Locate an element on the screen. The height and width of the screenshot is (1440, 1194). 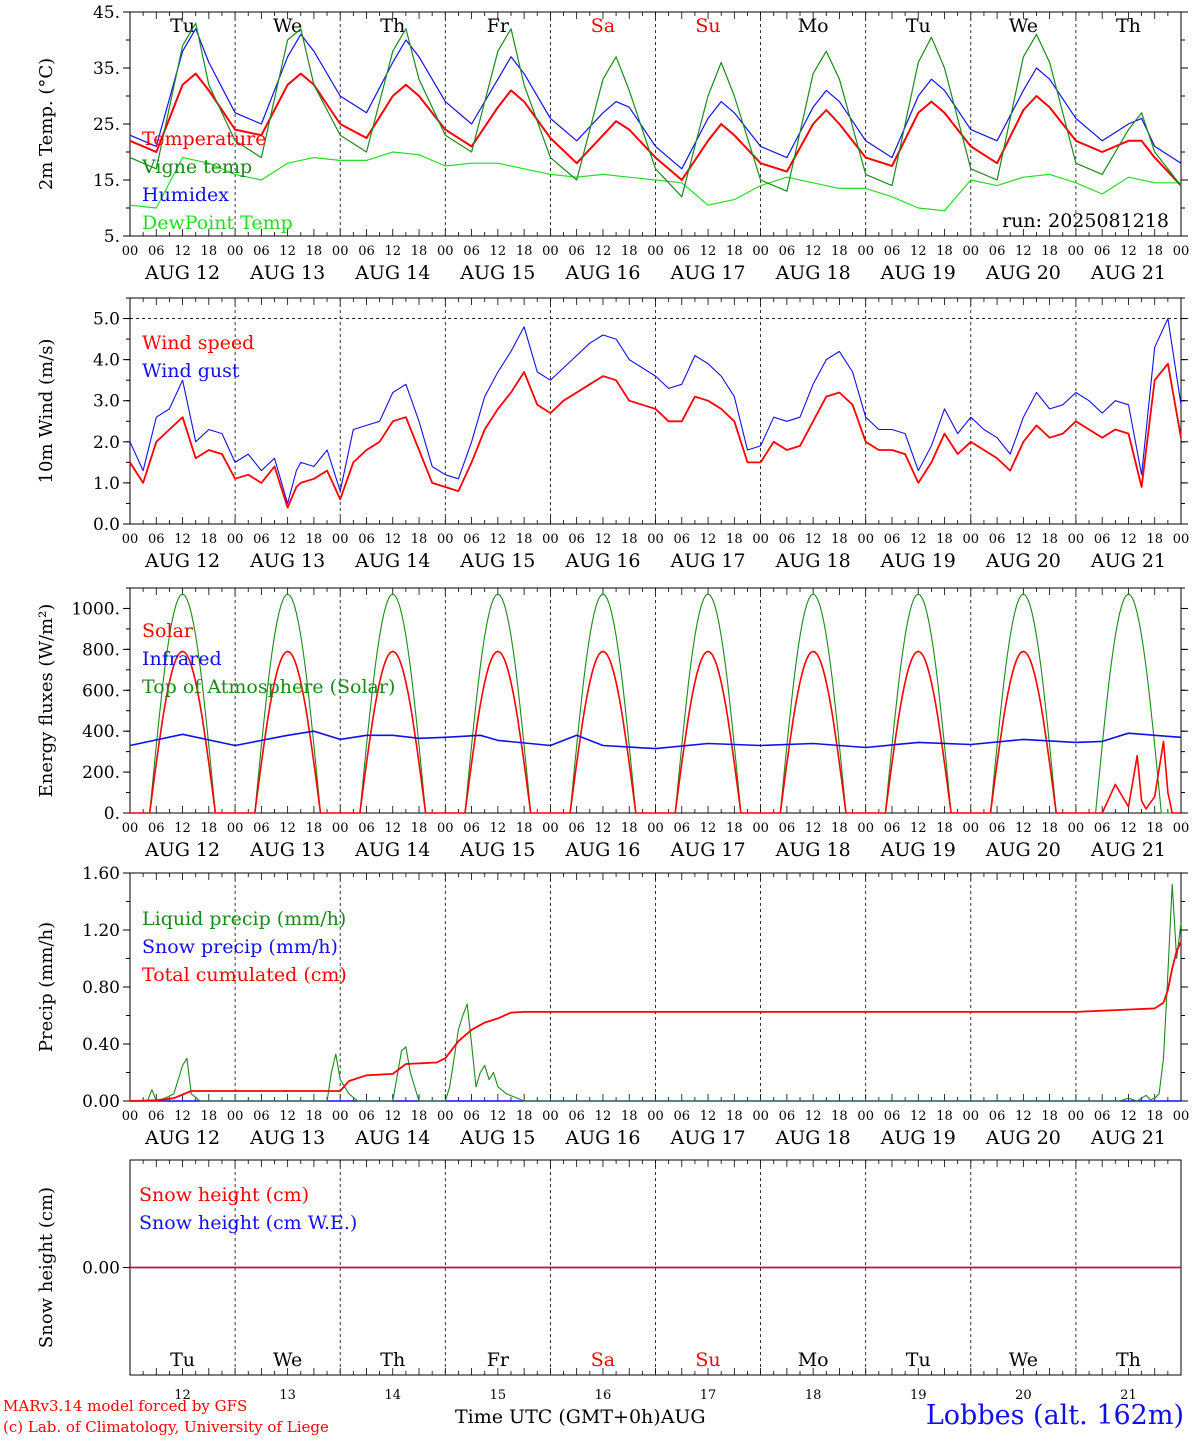
dow-label-bottom: Sa is located at coordinates (603, 1360).